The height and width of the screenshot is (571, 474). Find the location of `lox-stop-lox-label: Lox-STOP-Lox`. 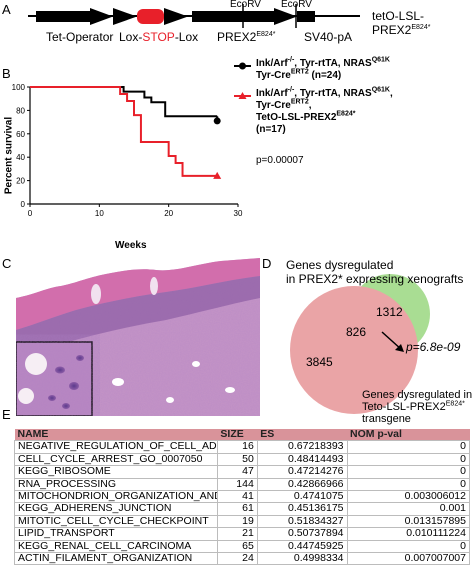

lox-stop-lox-label: Lox-STOP-Lox is located at coordinates (159, 37).